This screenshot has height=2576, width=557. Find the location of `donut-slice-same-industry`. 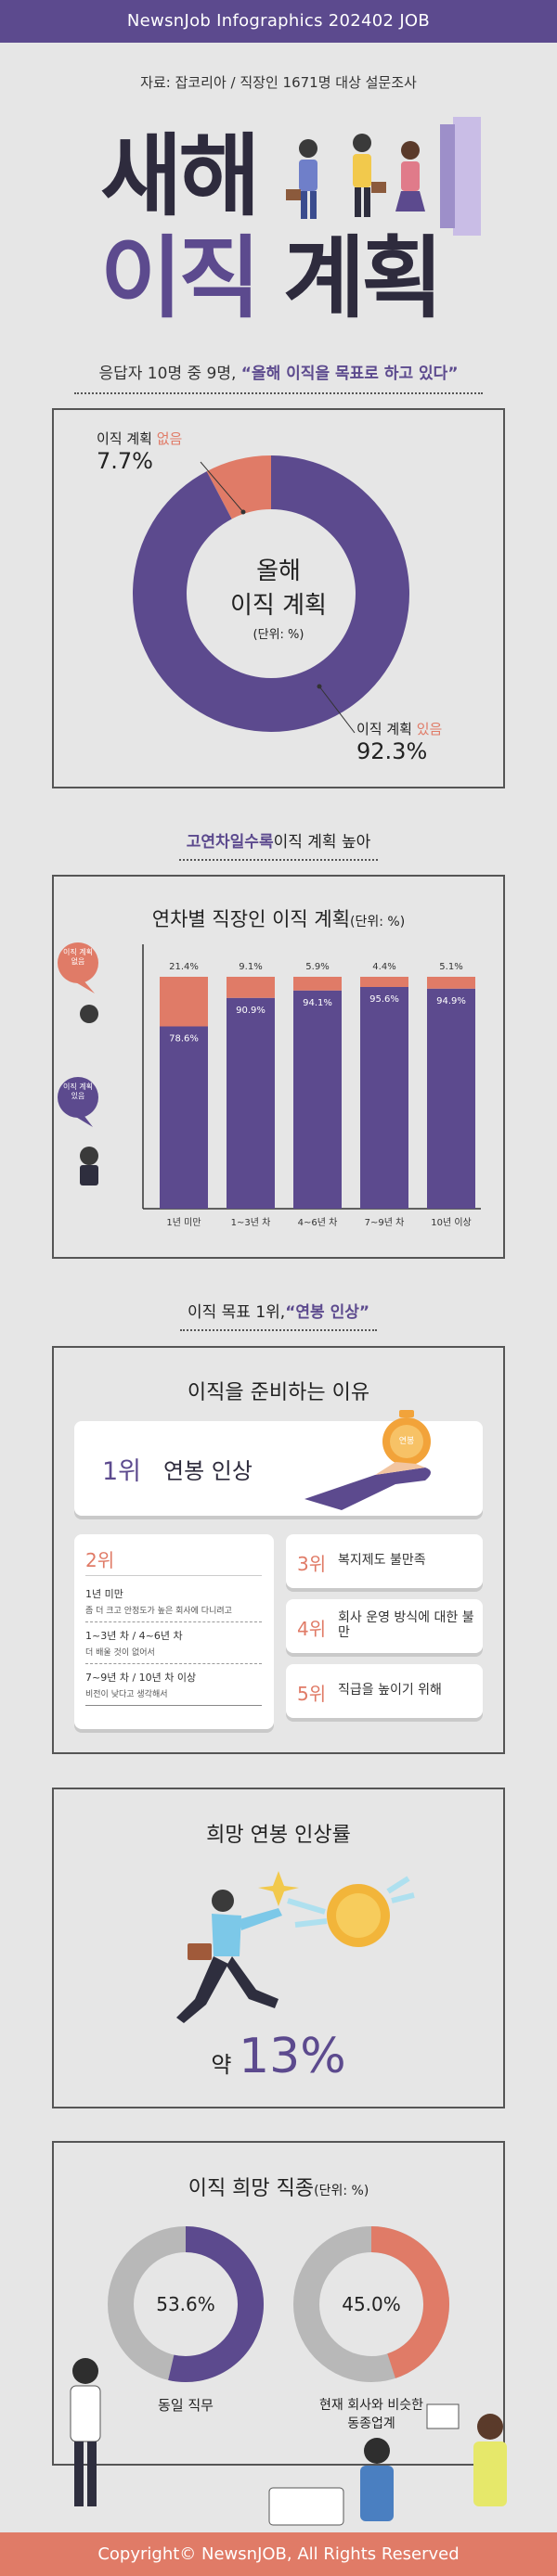

donut-slice-same-industry is located at coordinates (409, 2302).